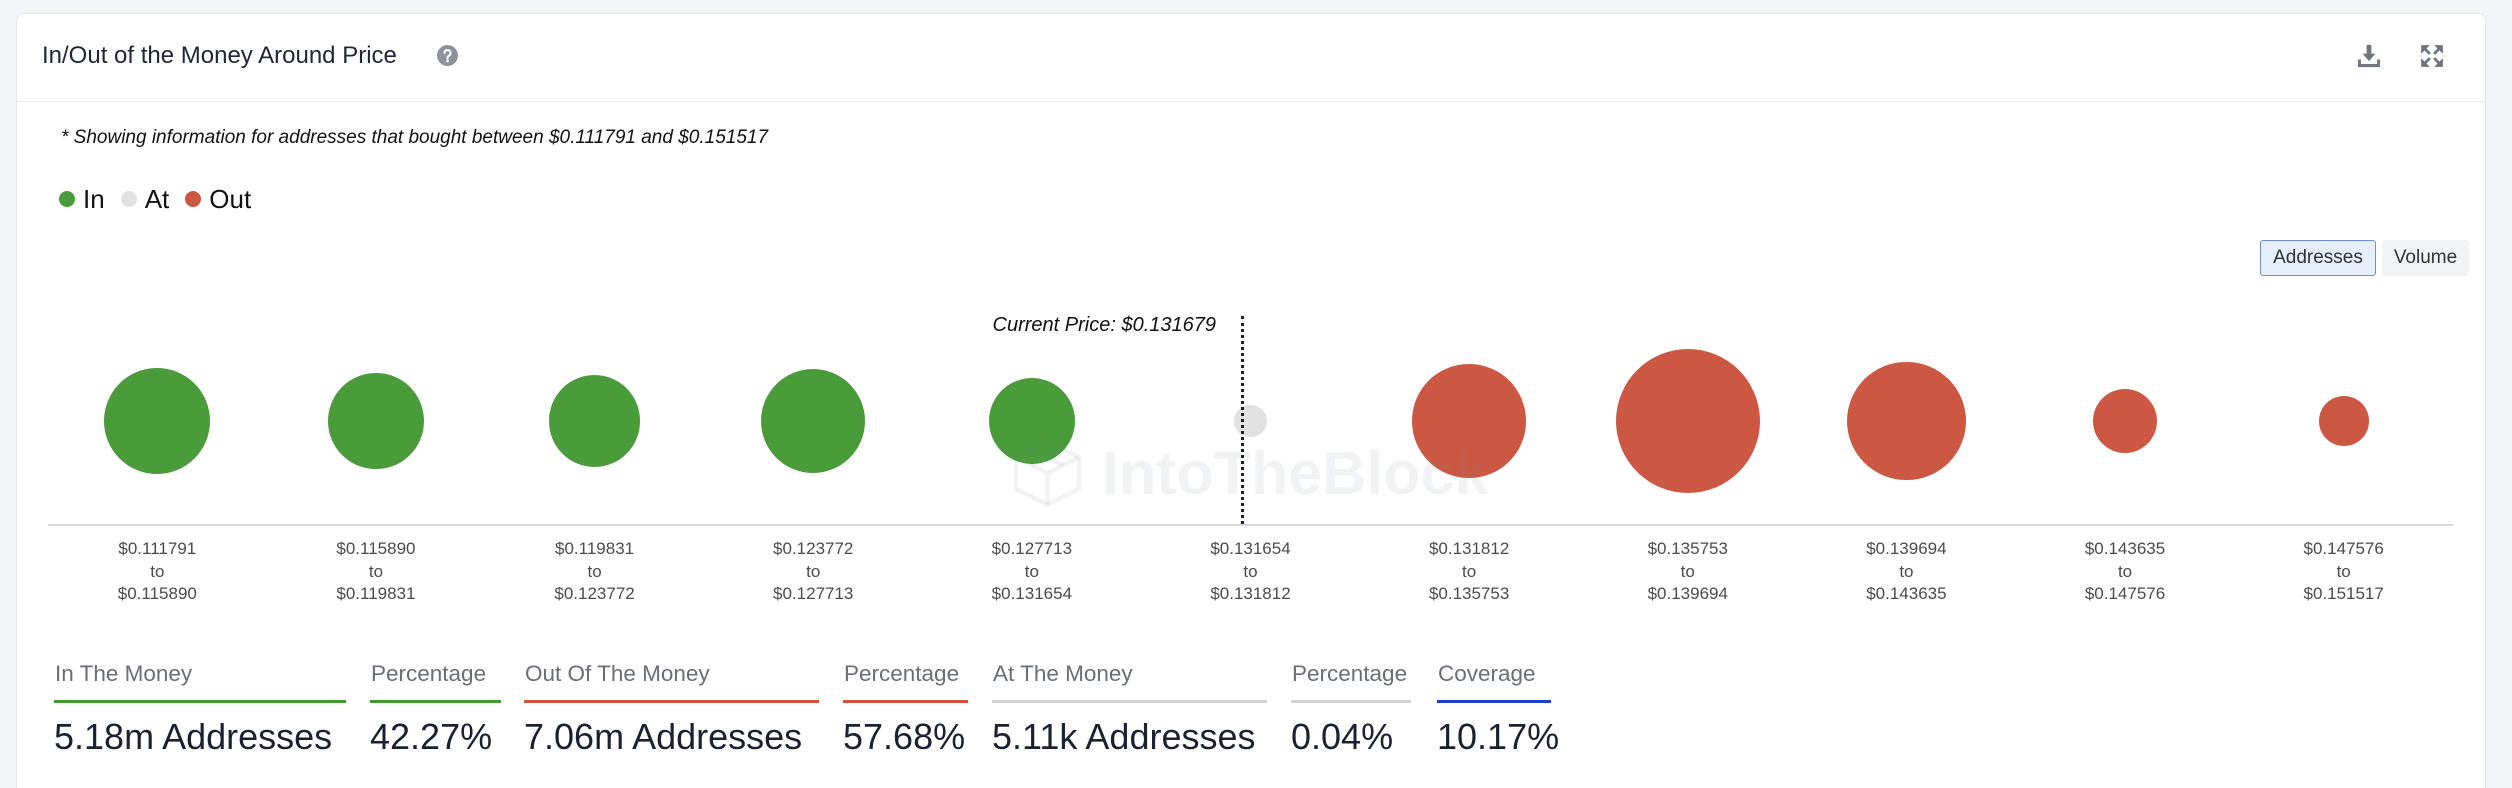 Image resolution: width=2512 pixels, height=788 pixels. What do you see at coordinates (1063, 673) in the screenshot?
I see `stat-title: At The Money` at bounding box center [1063, 673].